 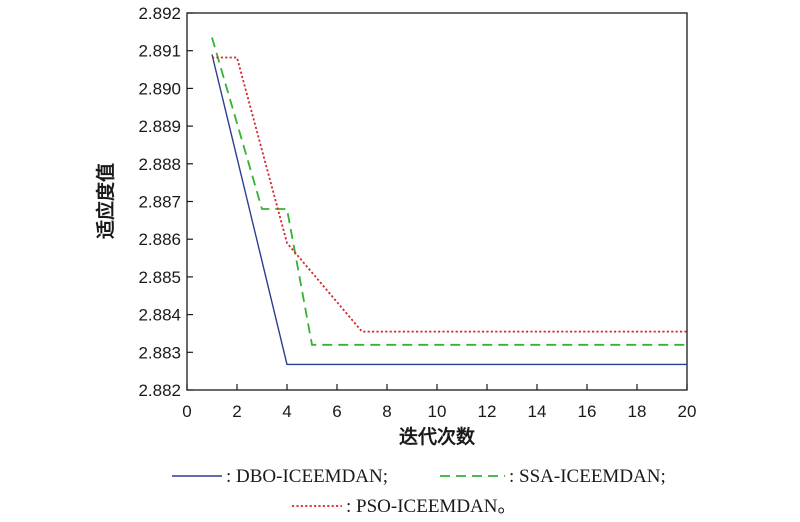 What do you see at coordinates (159, 202) in the screenshot?
I see `y-tick-label: 2.887` at bounding box center [159, 202].